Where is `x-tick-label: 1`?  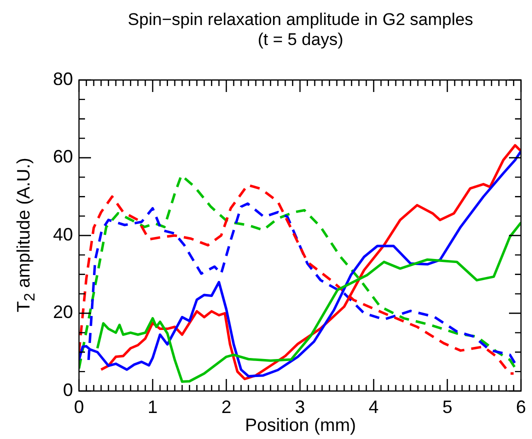
x-tick-label: 1 is located at coordinates (153, 406).